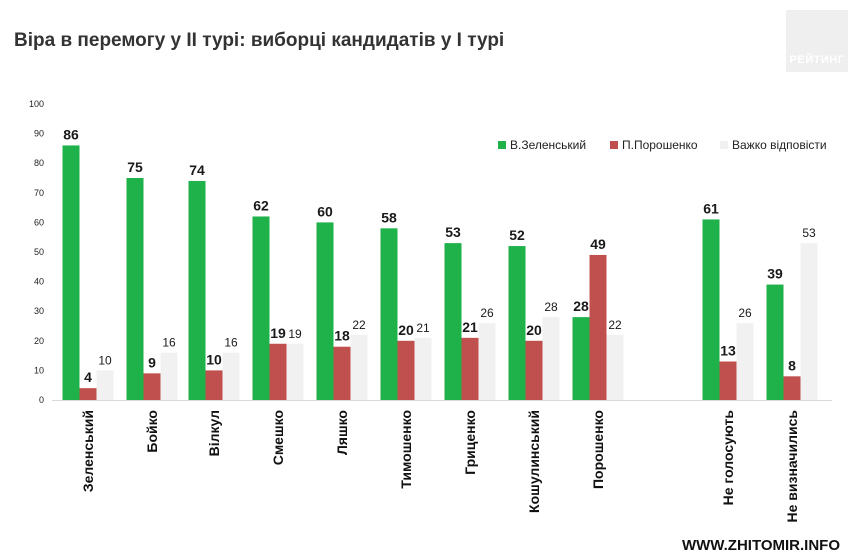  What do you see at coordinates (39, 311) in the screenshot?
I see `y-tick-label: 30` at bounding box center [39, 311].